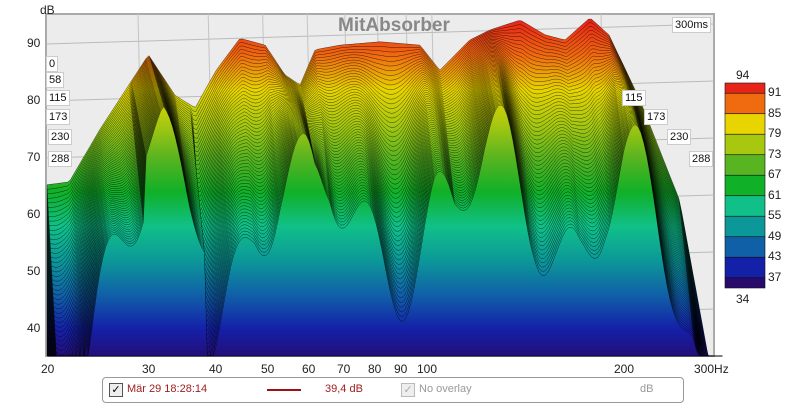  Describe the element at coordinates (284, 390) in the screenshot. I see `series-line-swatch` at that location.